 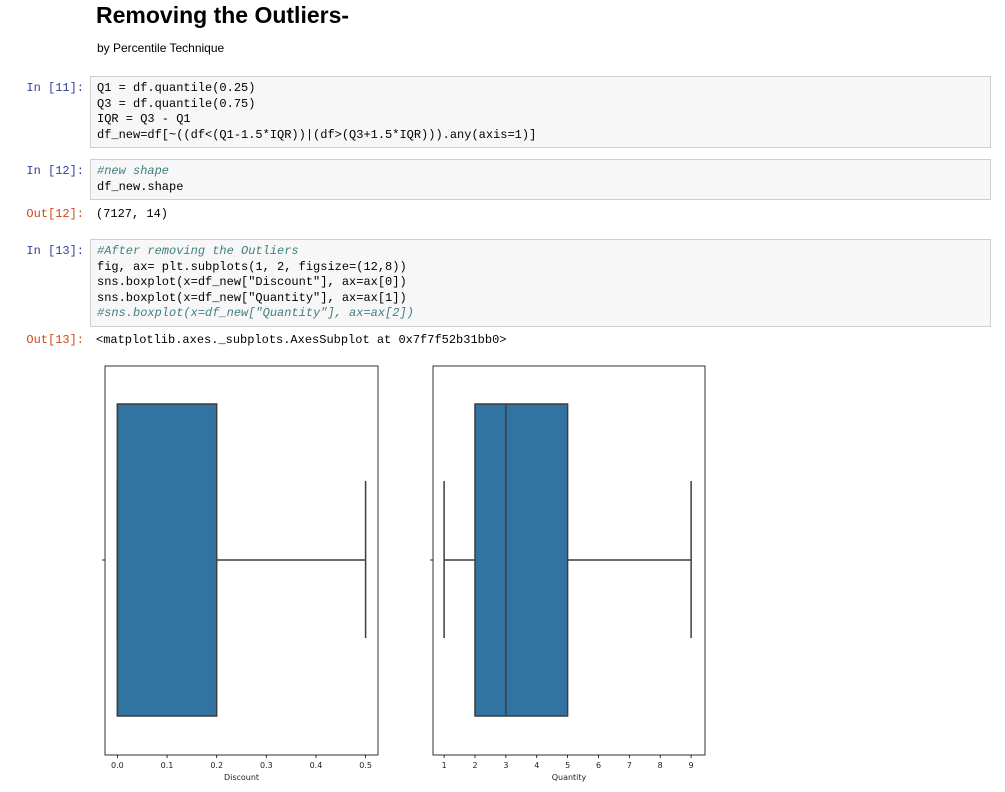 I want to click on code-line: Q3 = df.quantile(0.75), so click(x=176, y=103).